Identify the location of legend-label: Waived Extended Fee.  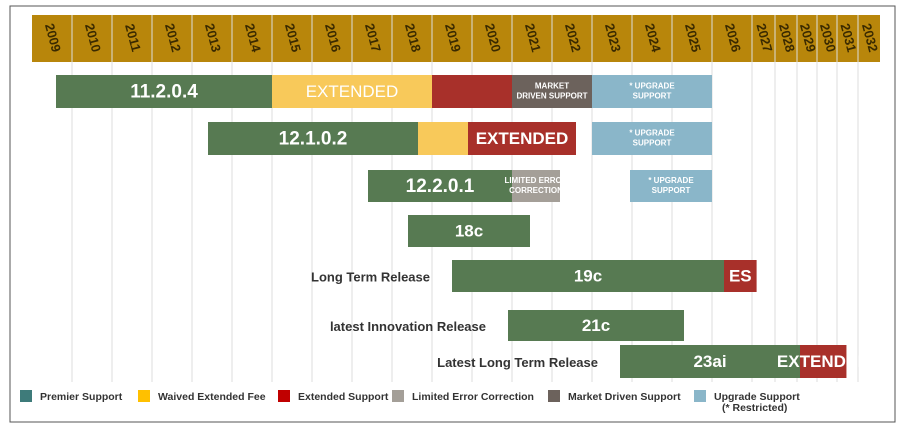
(212, 397).